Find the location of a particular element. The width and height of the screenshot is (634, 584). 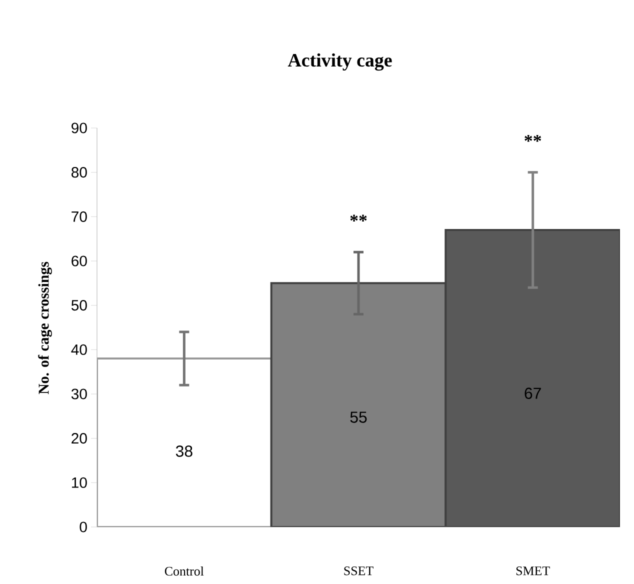

data-label: 38 is located at coordinates (184, 451).